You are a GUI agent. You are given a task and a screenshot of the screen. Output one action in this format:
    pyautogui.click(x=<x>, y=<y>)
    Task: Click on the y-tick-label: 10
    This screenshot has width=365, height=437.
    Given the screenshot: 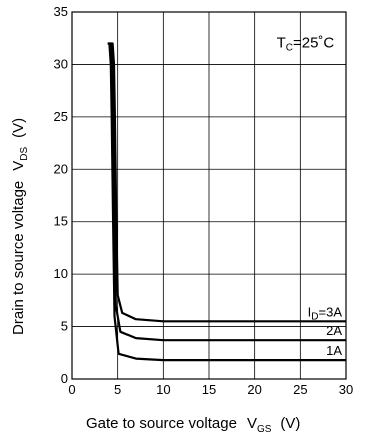 What is the action you would take?
    pyautogui.click(x=61, y=273)
    